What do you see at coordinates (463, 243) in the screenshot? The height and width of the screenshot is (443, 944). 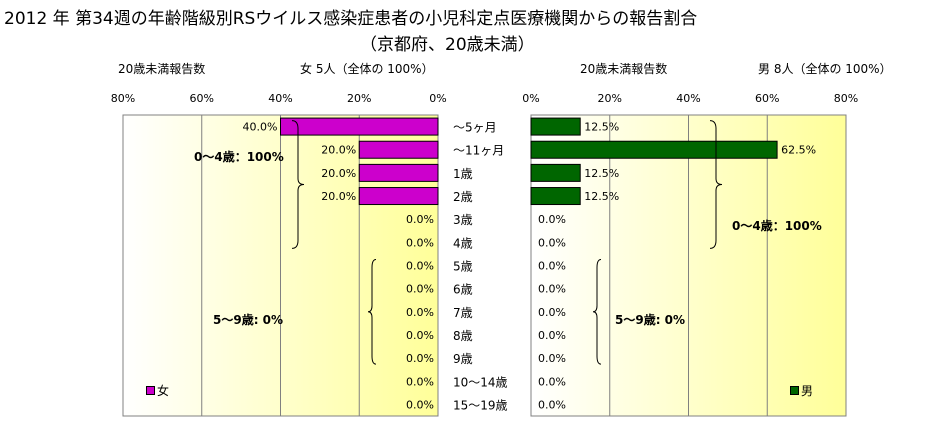 I see `category-label: 4歳` at bounding box center [463, 243].